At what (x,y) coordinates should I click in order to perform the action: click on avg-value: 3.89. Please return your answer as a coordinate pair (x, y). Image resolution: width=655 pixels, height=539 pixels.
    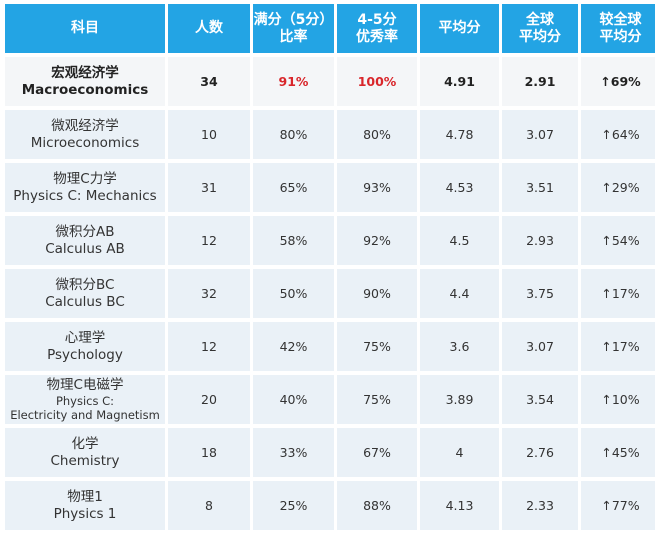
    Looking at the image, I should click on (459, 399).